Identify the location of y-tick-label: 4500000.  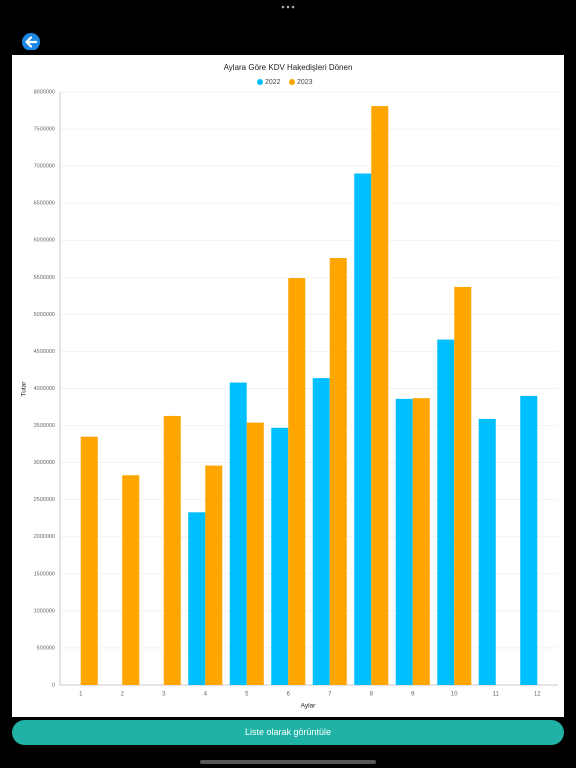
(44, 352).